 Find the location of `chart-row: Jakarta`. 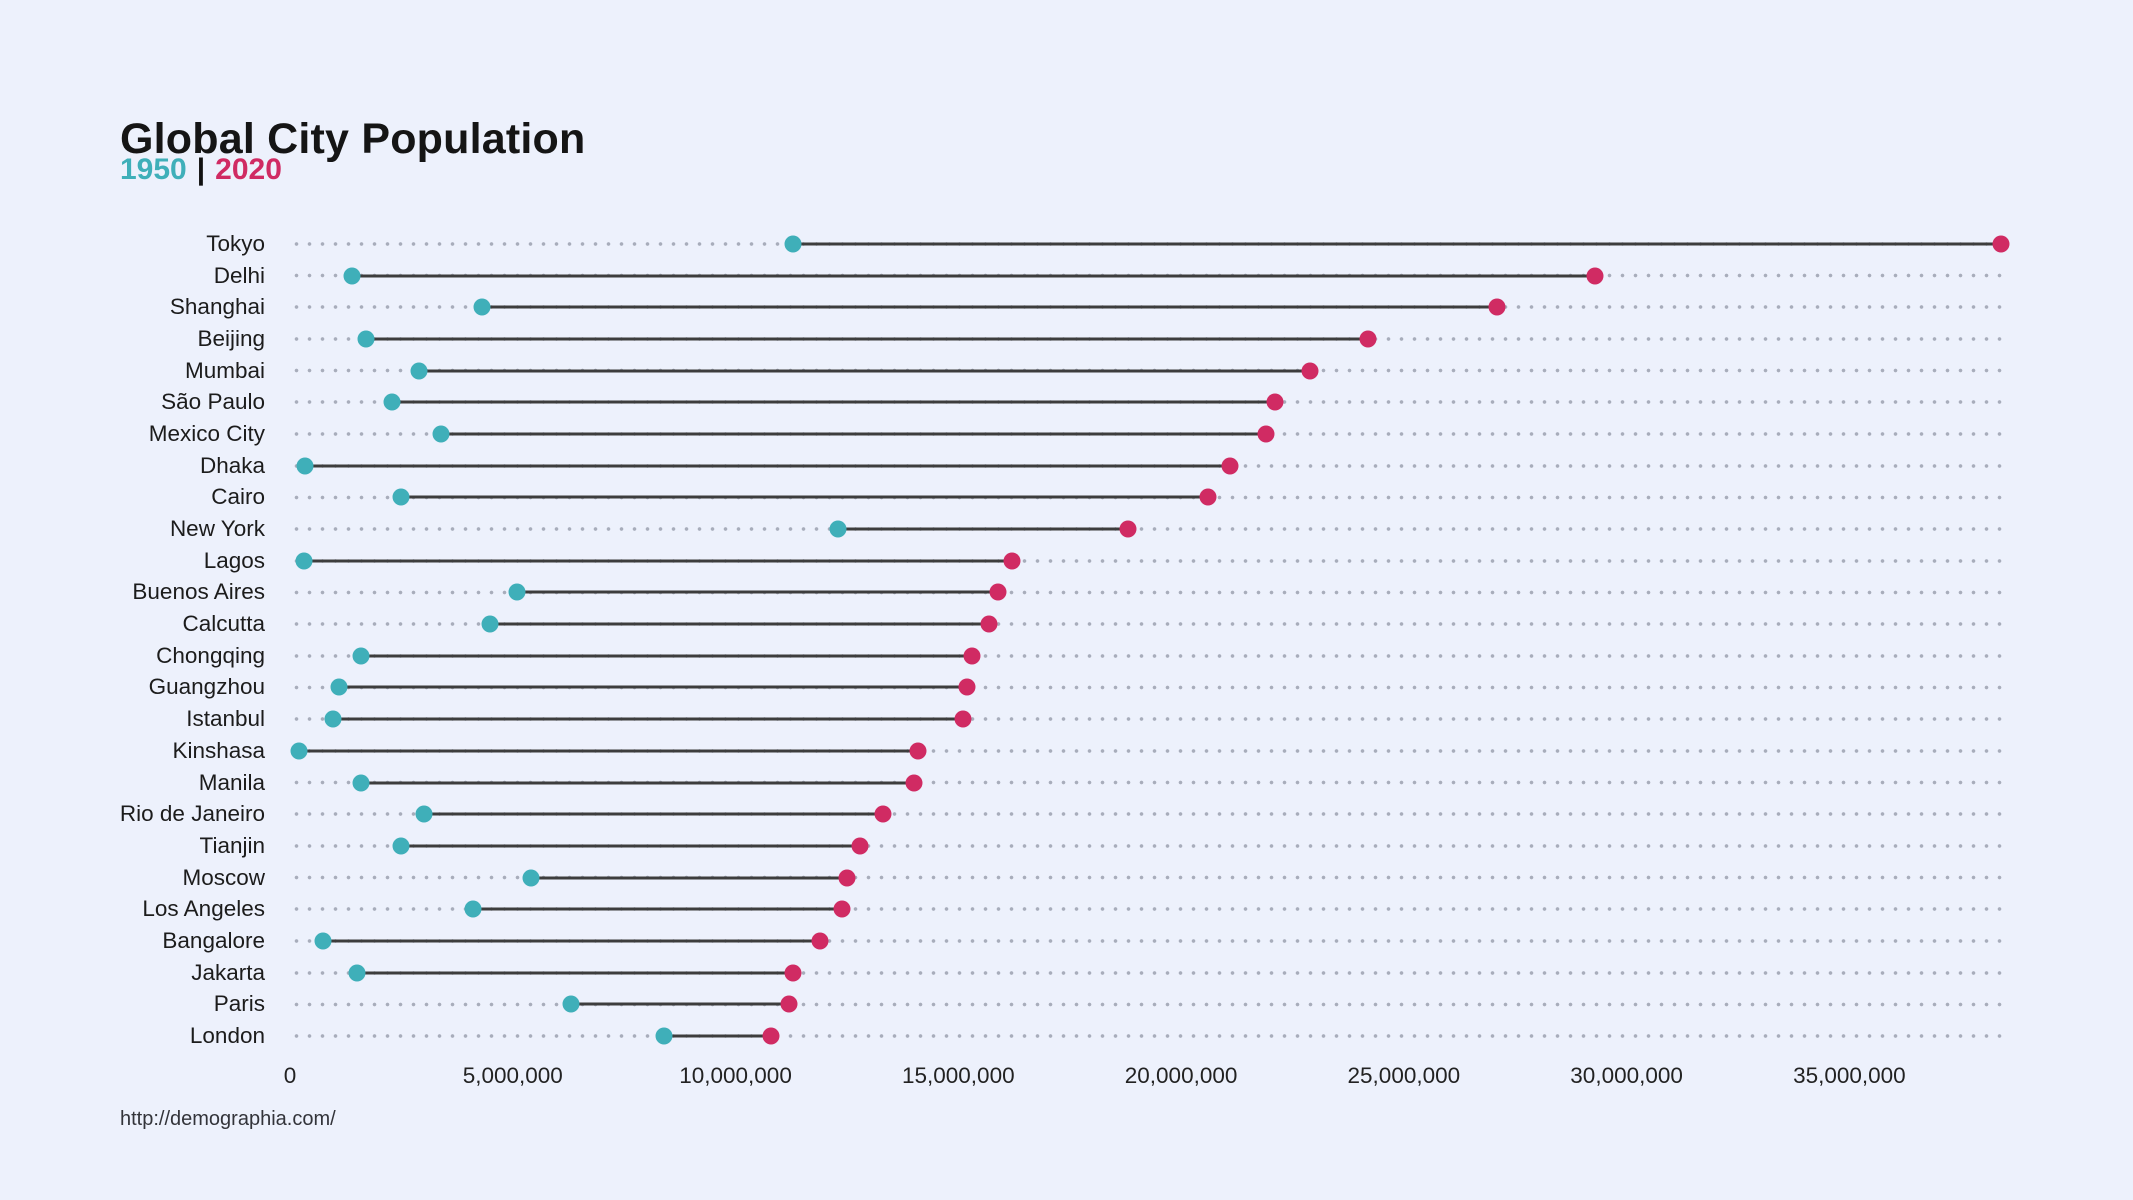

chart-row: Jakarta is located at coordinates (1066, 972).